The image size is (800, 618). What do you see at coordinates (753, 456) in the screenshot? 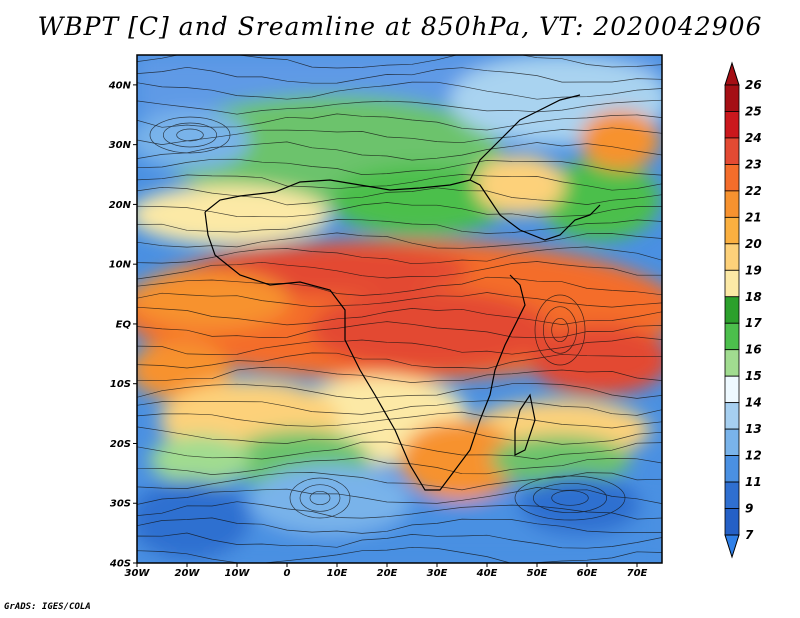
I see `colorbar-level-label: 12` at bounding box center [753, 456].